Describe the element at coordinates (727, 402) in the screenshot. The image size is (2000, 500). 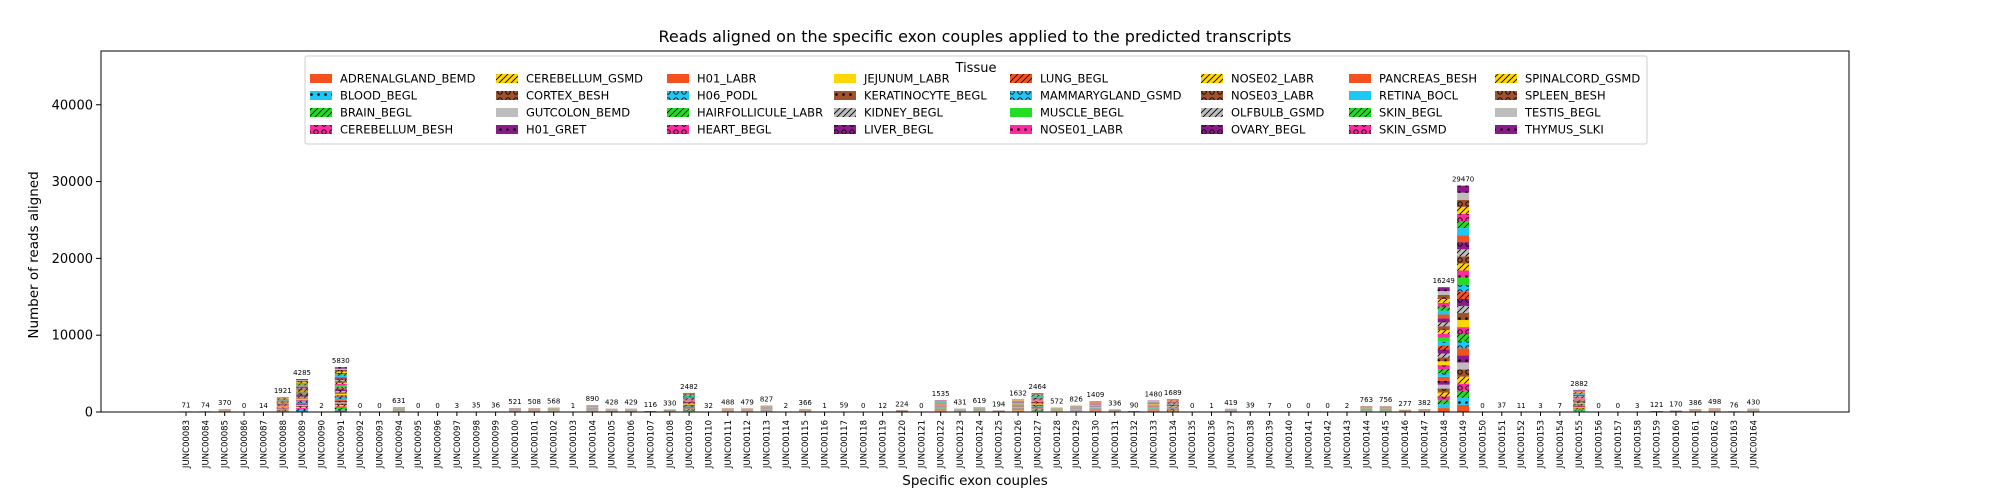
I see `bar-total-label: 488` at that location.